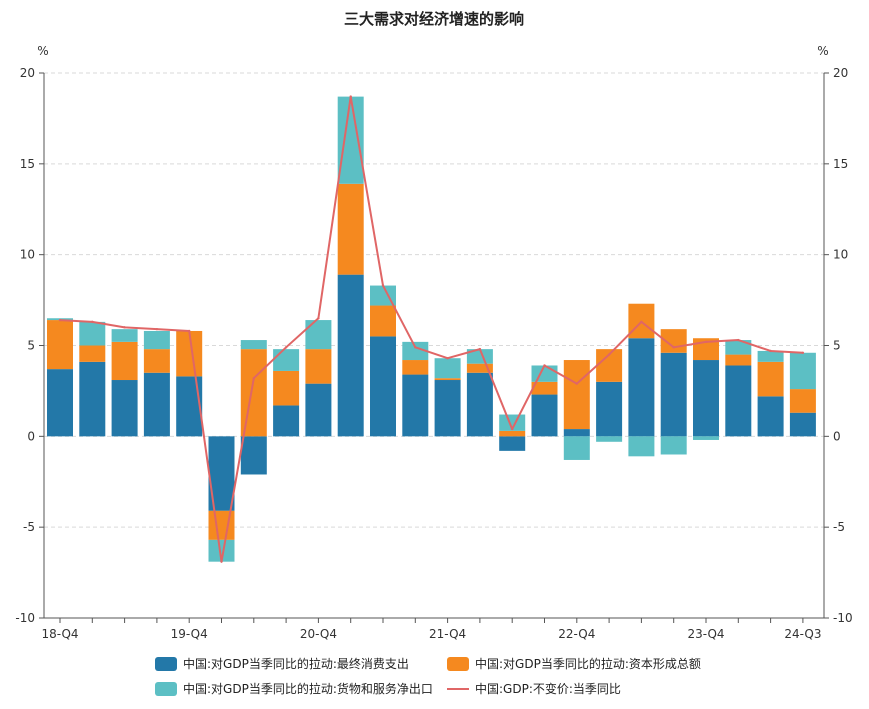 The height and width of the screenshot is (709, 869). Describe the element at coordinates (60, 403) in the screenshot. I see `bar-segment-s0-18-Q4` at that location.